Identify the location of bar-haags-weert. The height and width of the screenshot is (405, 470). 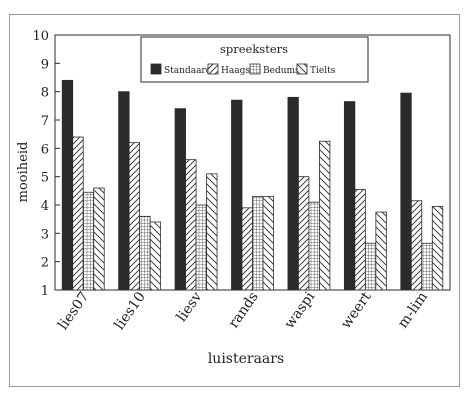
(360, 240).